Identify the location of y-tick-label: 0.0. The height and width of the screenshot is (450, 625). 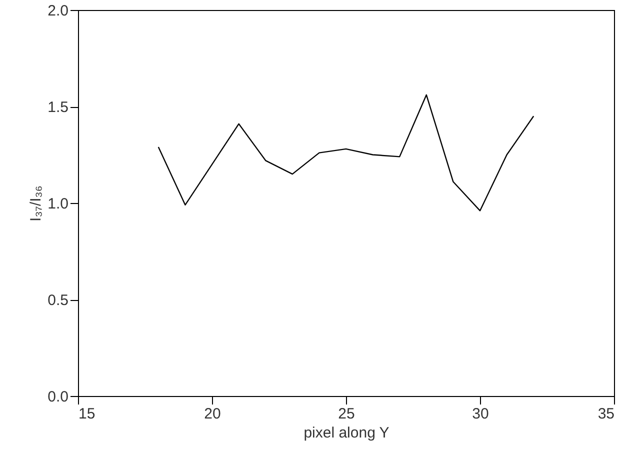
(58, 397).